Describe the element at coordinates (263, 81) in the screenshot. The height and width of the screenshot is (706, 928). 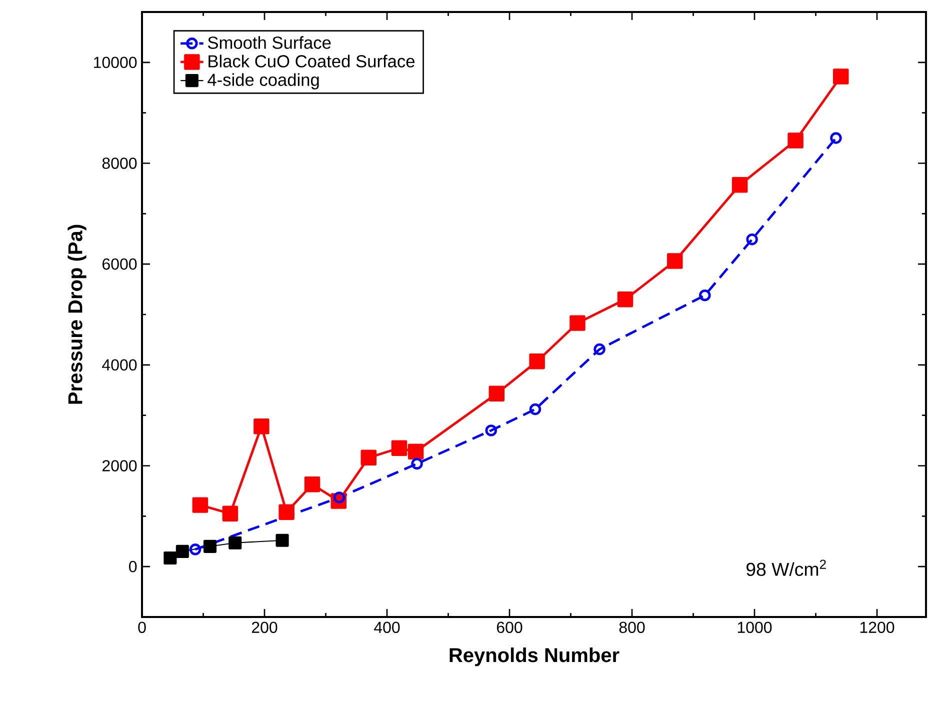
I see `legend-label: 4-side coading` at that location.